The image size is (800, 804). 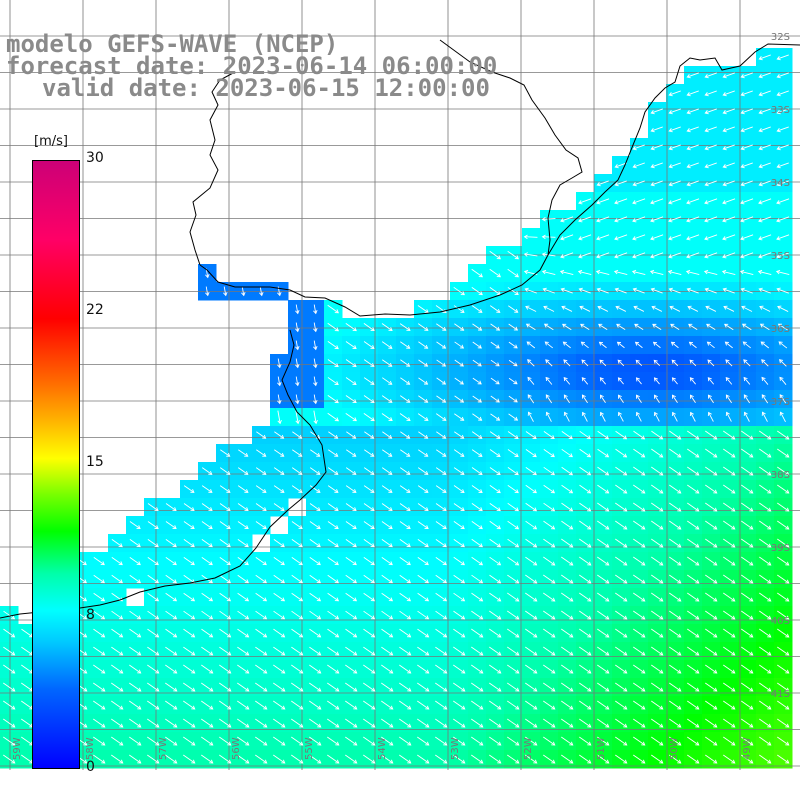 What do you see at coordinates (780, 402) in the screenshot?
I see `lat-label: 37S` at bounding box center [780, 402].